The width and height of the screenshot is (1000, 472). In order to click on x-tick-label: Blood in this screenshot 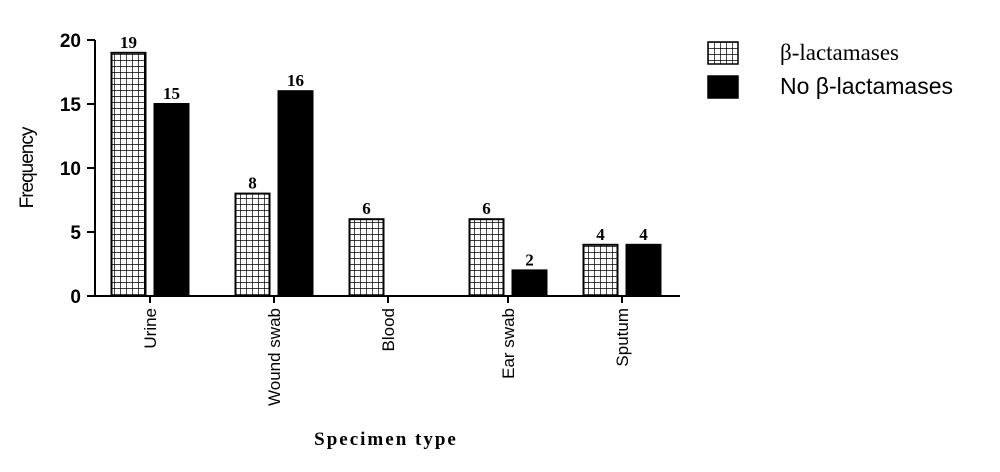, I will do `click(388, 329)`.